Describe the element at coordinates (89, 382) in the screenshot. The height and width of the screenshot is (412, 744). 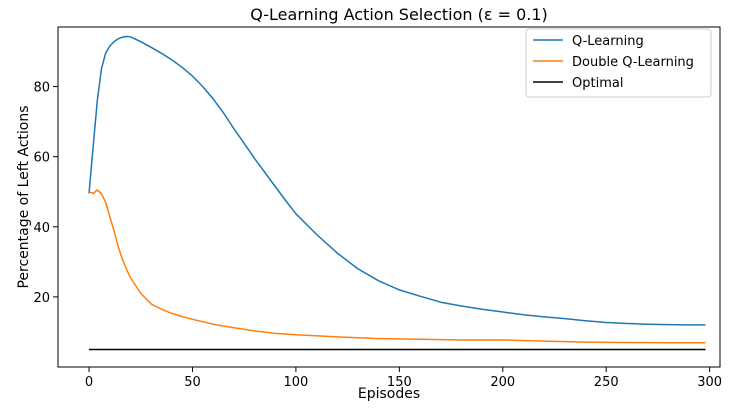
I see `x-tick-label: 0` at that location.